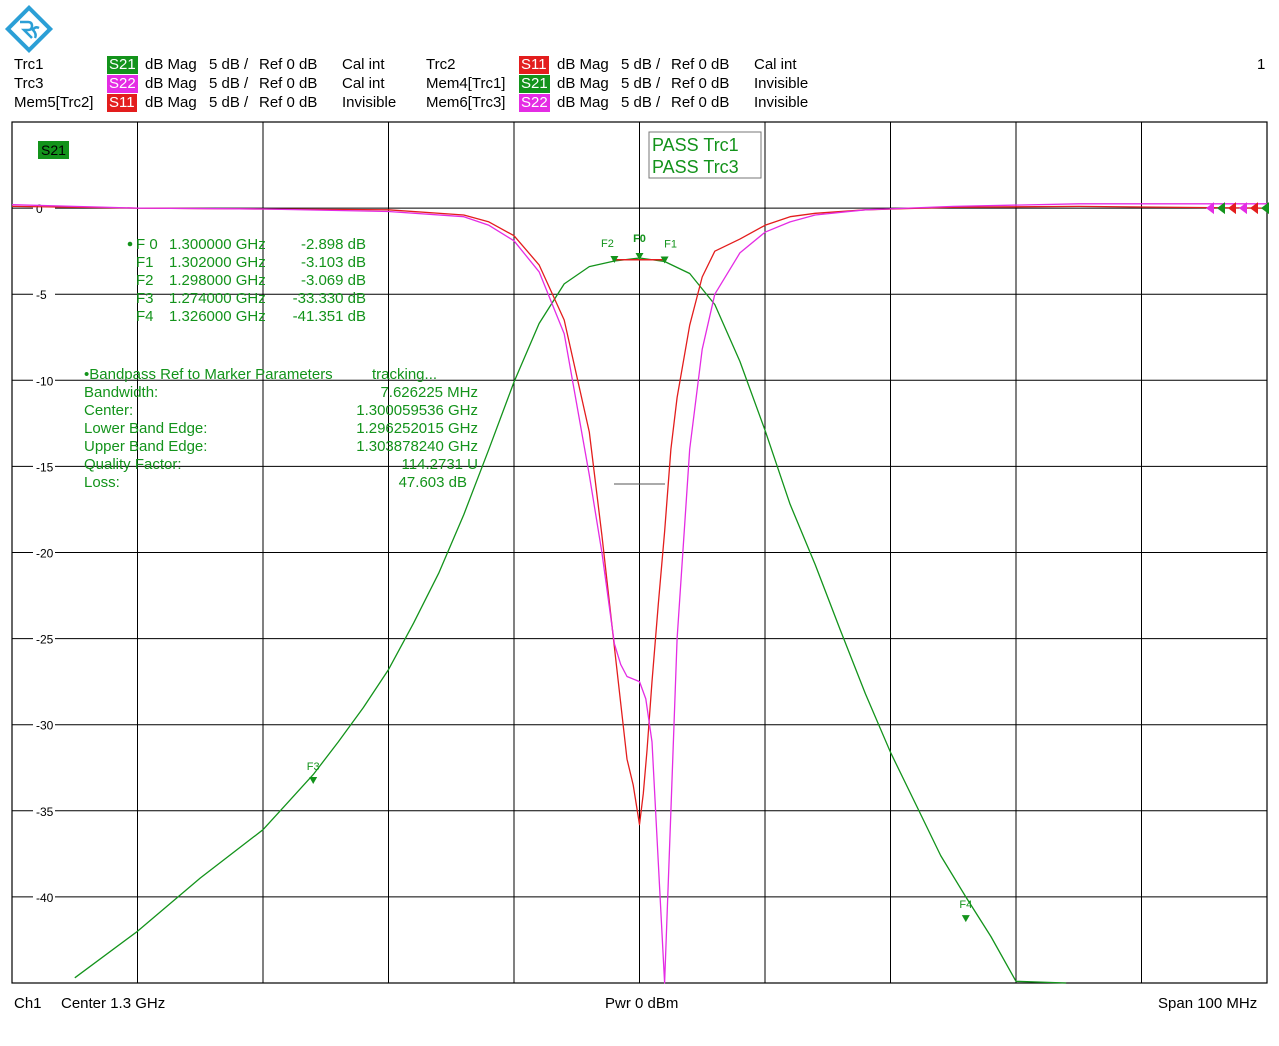 The height and width of the screenshot is (1046, 1279). I want to click on trace-name: Mem4[Trc1], so click(466, 83).